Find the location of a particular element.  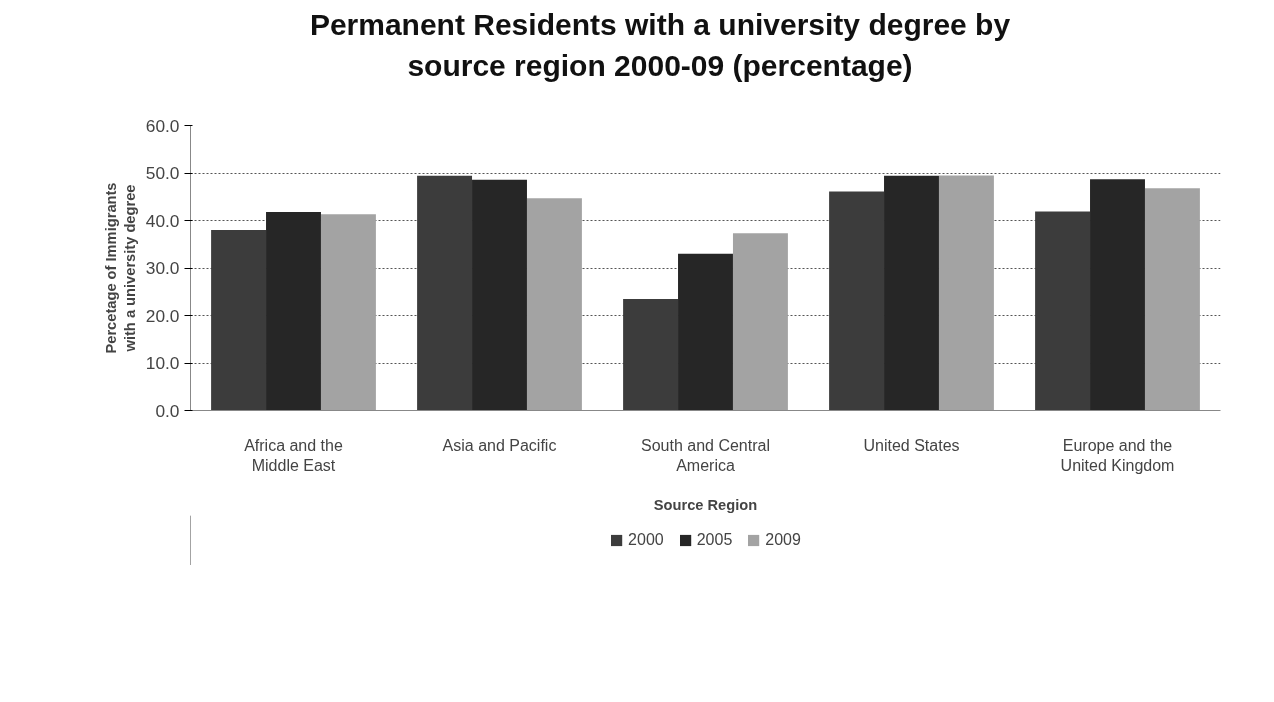

legend-label: 2000 is located at coordinates (646, 540).